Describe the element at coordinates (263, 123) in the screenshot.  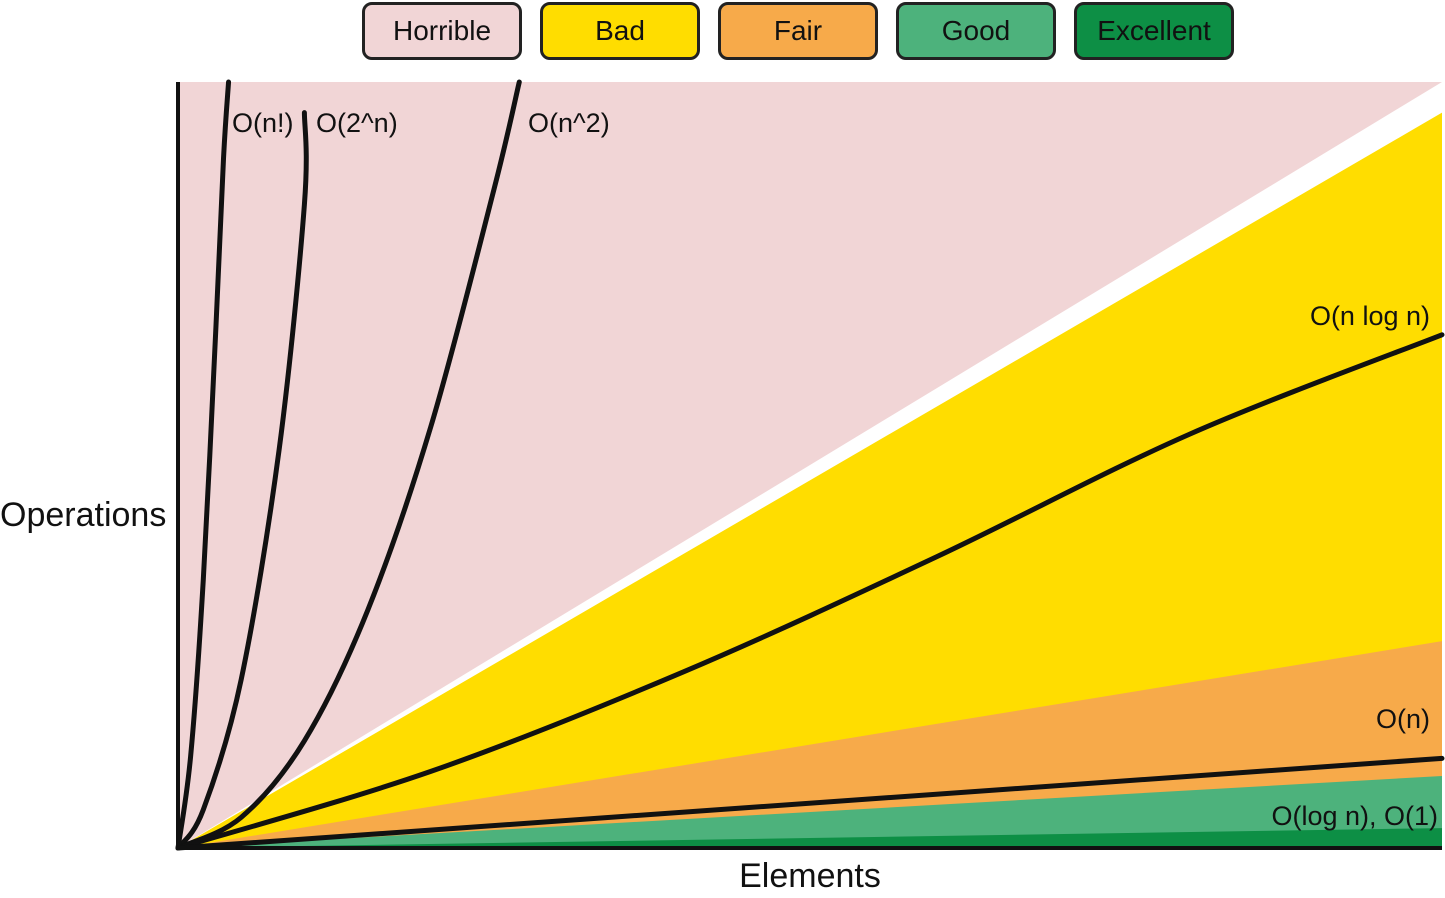
I see `curve-label-o-n: O(n!)` at that location.